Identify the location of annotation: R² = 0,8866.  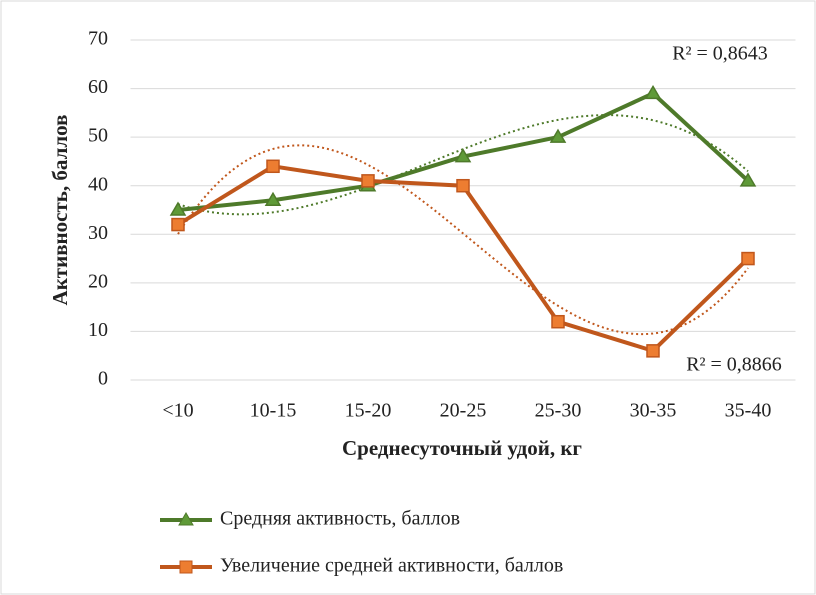
(734, 365).